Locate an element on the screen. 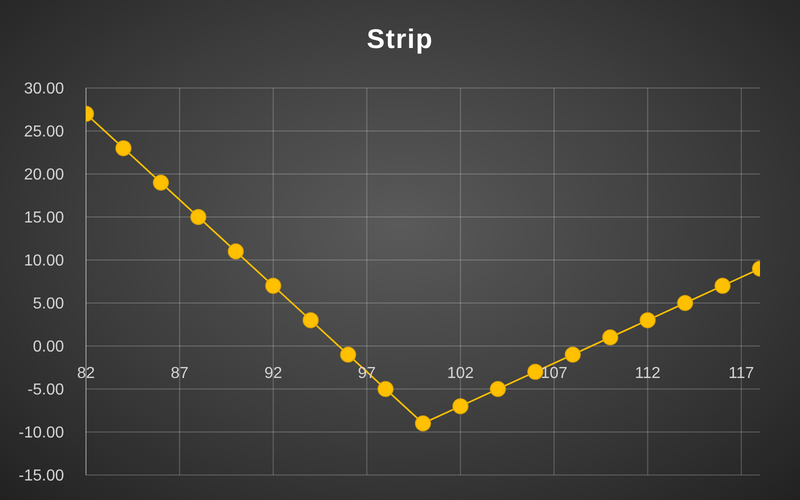 The image size is (800, 500). y-tick-label: -15.00 is located at coordinates (41, 476).